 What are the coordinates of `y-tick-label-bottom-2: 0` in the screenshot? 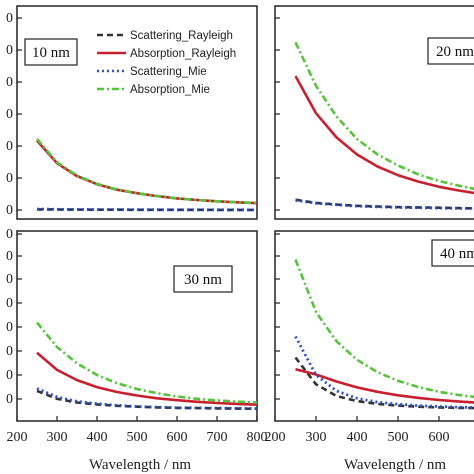 It's located at (9, 279).